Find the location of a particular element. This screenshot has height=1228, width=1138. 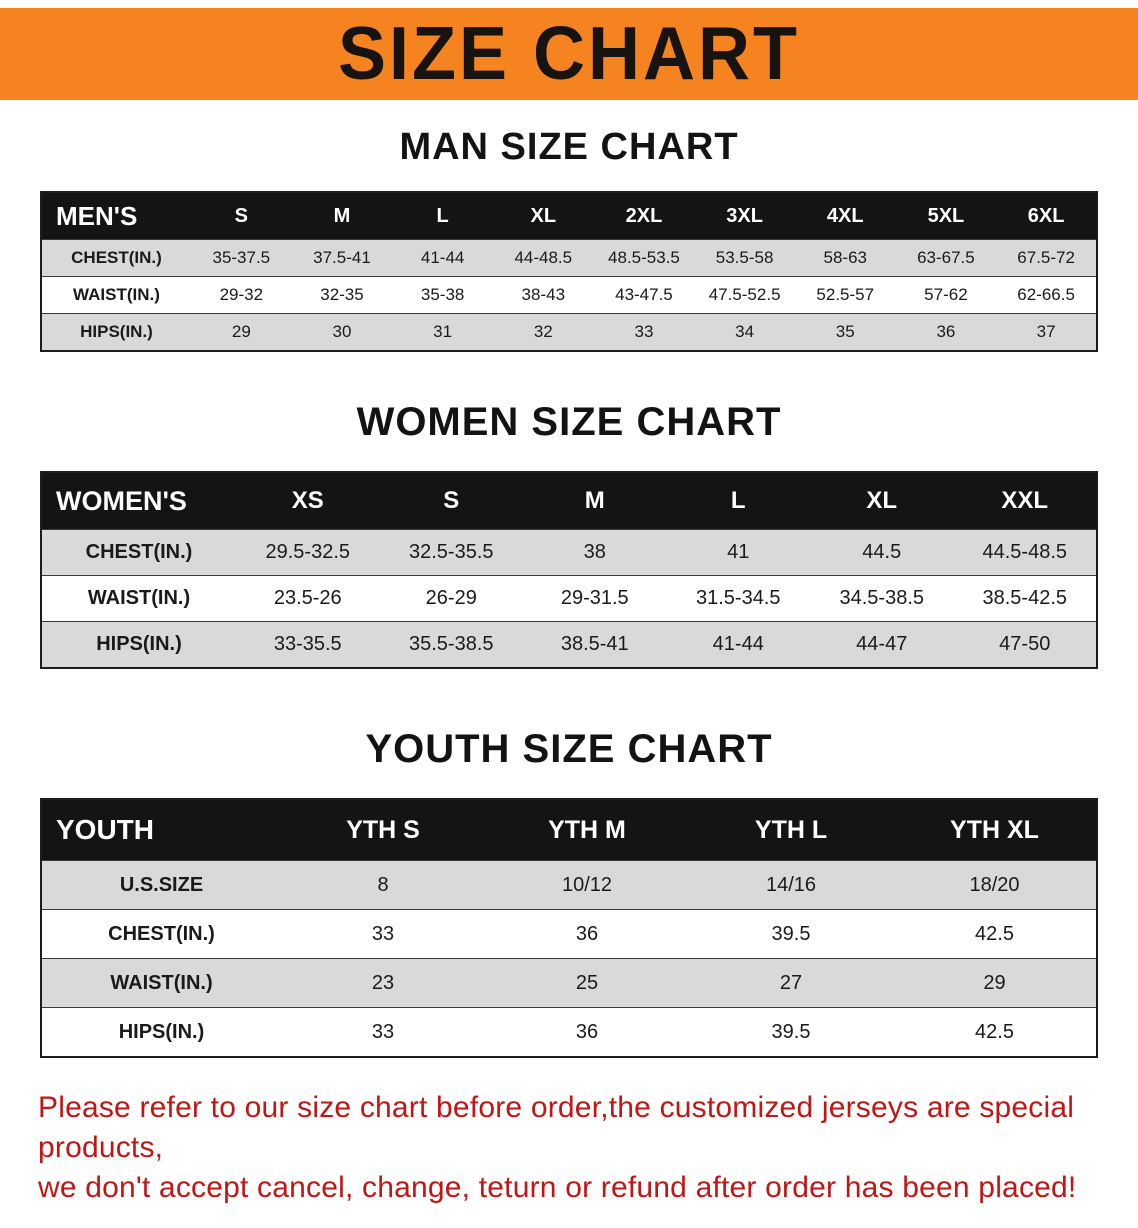

table-header-row: YOUTH YTH S YTH M YTH L YTH XL is located at coordinates (569, 830).